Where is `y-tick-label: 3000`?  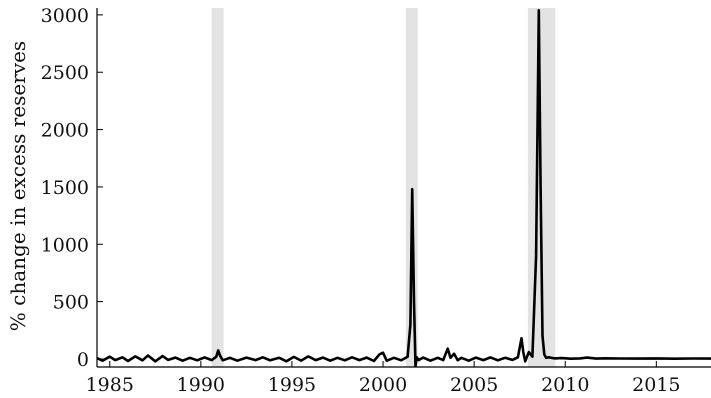 y-tick-label: 3000 is located at coordinates (65, 16).